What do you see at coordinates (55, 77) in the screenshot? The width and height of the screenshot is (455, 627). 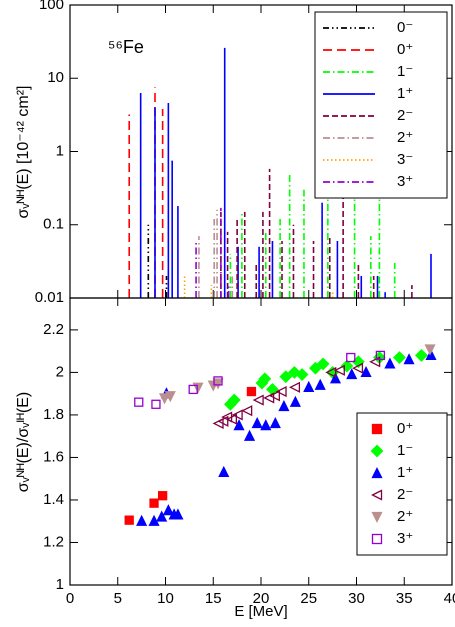 I see `y-tick-label: 10` at bounding box center [55, 77].